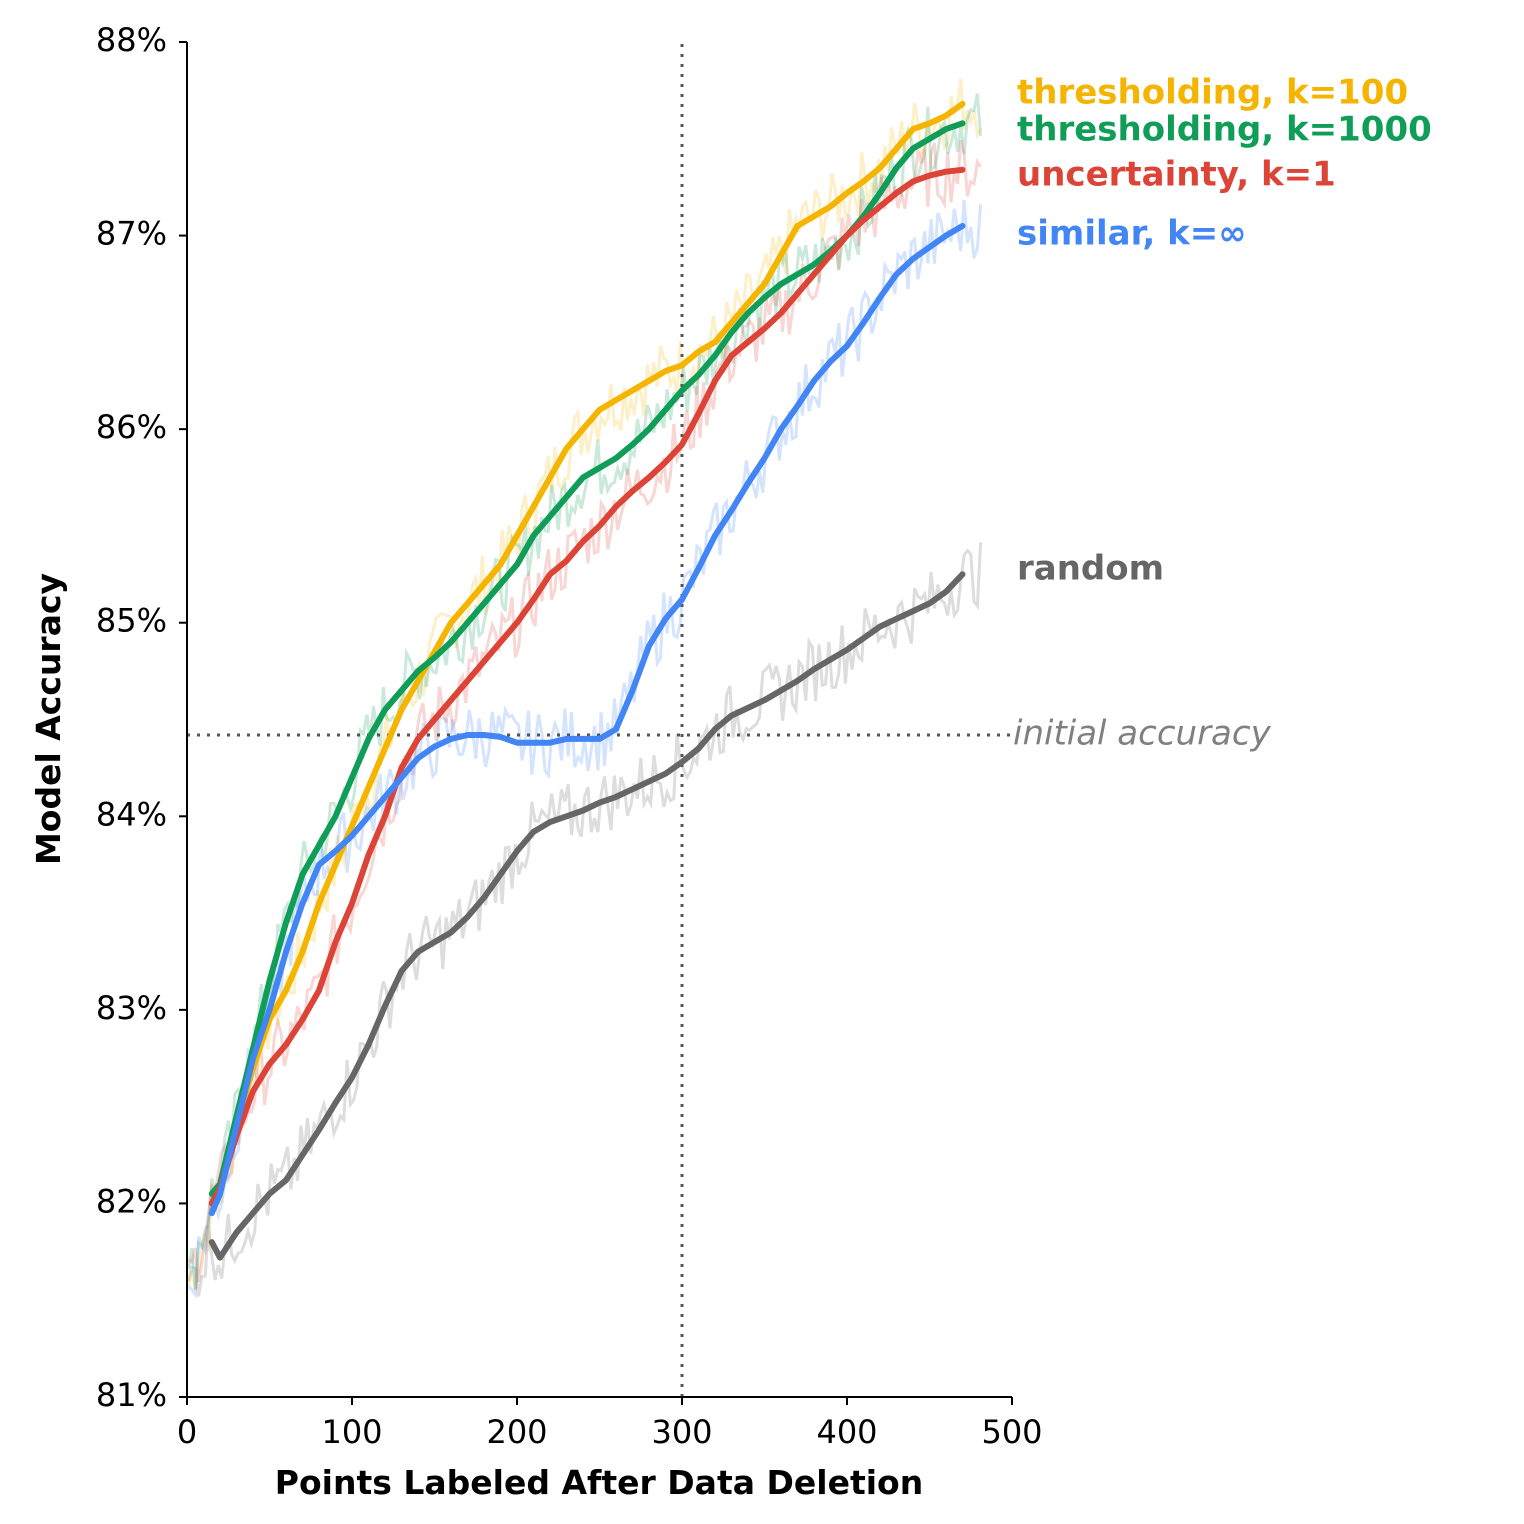 Image resolution: width=1524 pixels, height=1524 pixels. I want to click on x-tick-label: 300, so click(681, 1432).